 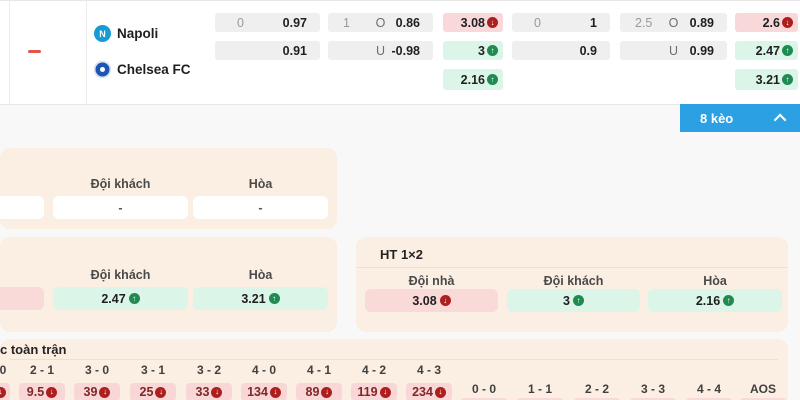 What do you see at coordinates (33, 349) in the screenshot?
I see `correct-score-title: c toàn trận` at bounding box center [33, 349].